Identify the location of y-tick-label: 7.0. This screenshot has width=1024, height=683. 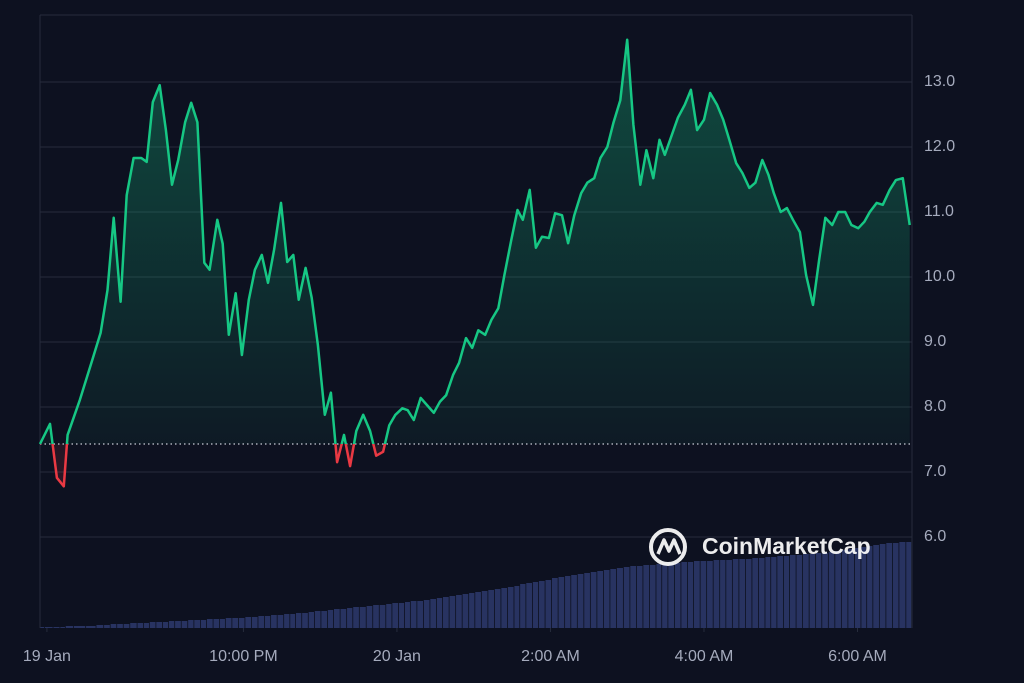
(935, 471).